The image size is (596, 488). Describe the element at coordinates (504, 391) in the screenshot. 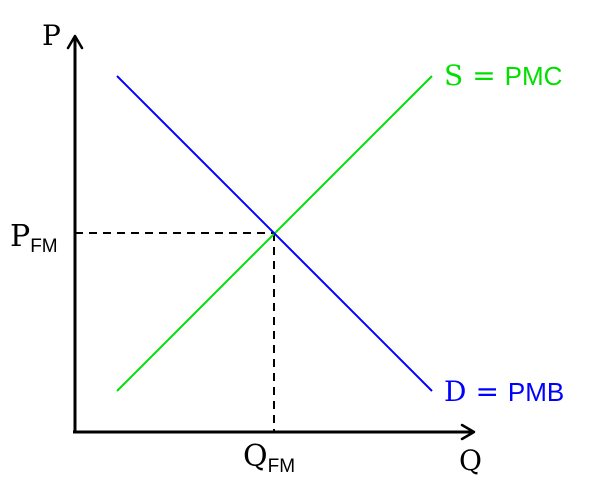

I see `demand-curve-label: D = PMB` at that location.